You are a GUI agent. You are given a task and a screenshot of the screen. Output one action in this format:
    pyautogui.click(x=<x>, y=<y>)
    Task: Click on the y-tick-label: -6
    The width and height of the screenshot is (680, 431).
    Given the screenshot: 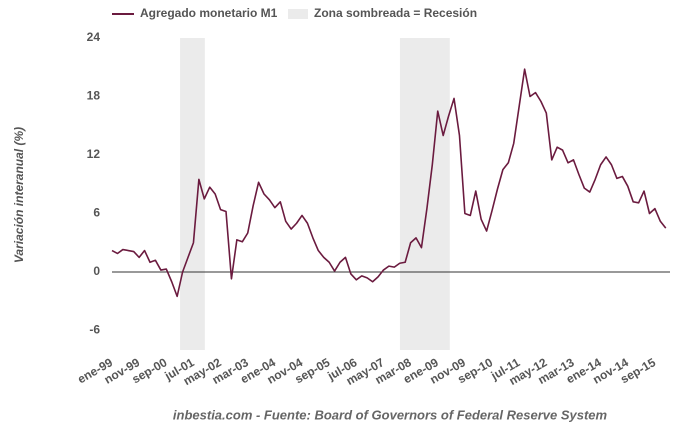 What is the action you would take?
    pyautogui.click(x=94, y=330)
    